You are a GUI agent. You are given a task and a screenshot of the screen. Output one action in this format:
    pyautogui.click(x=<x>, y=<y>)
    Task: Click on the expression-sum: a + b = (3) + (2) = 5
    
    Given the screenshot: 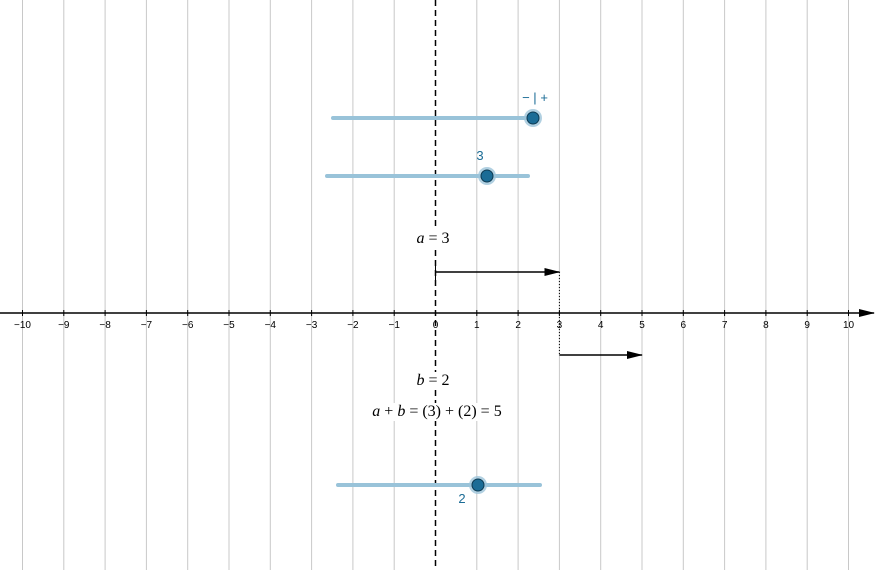 What is the action you would take?
    pyautogui.click(x=437, y=412)
    